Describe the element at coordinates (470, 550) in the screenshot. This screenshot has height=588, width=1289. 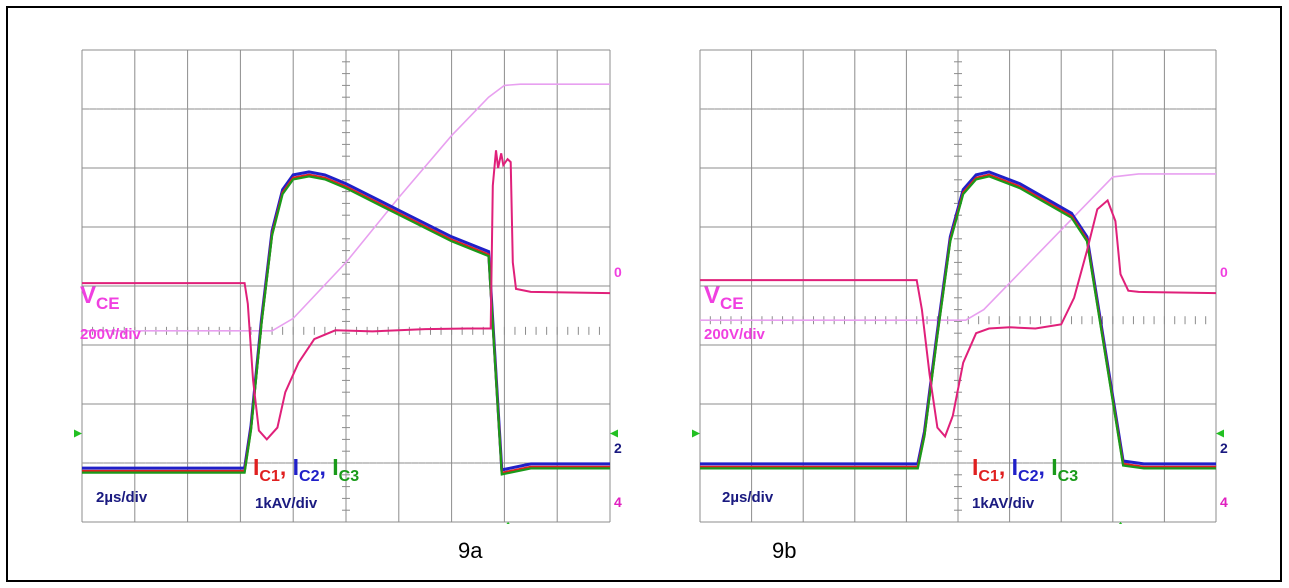
I see `caption-9a: 9a` at that location.